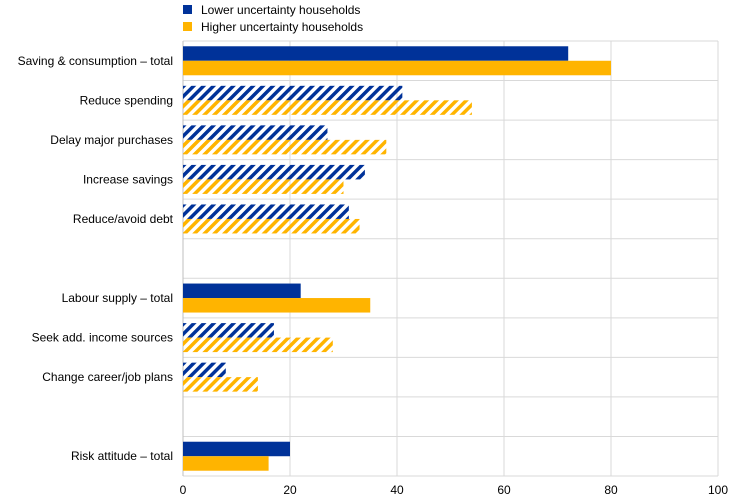  Describe the element at coordinates (122, 456) in the screenshot. I see `category-label: Risk attitude – total` at that location.